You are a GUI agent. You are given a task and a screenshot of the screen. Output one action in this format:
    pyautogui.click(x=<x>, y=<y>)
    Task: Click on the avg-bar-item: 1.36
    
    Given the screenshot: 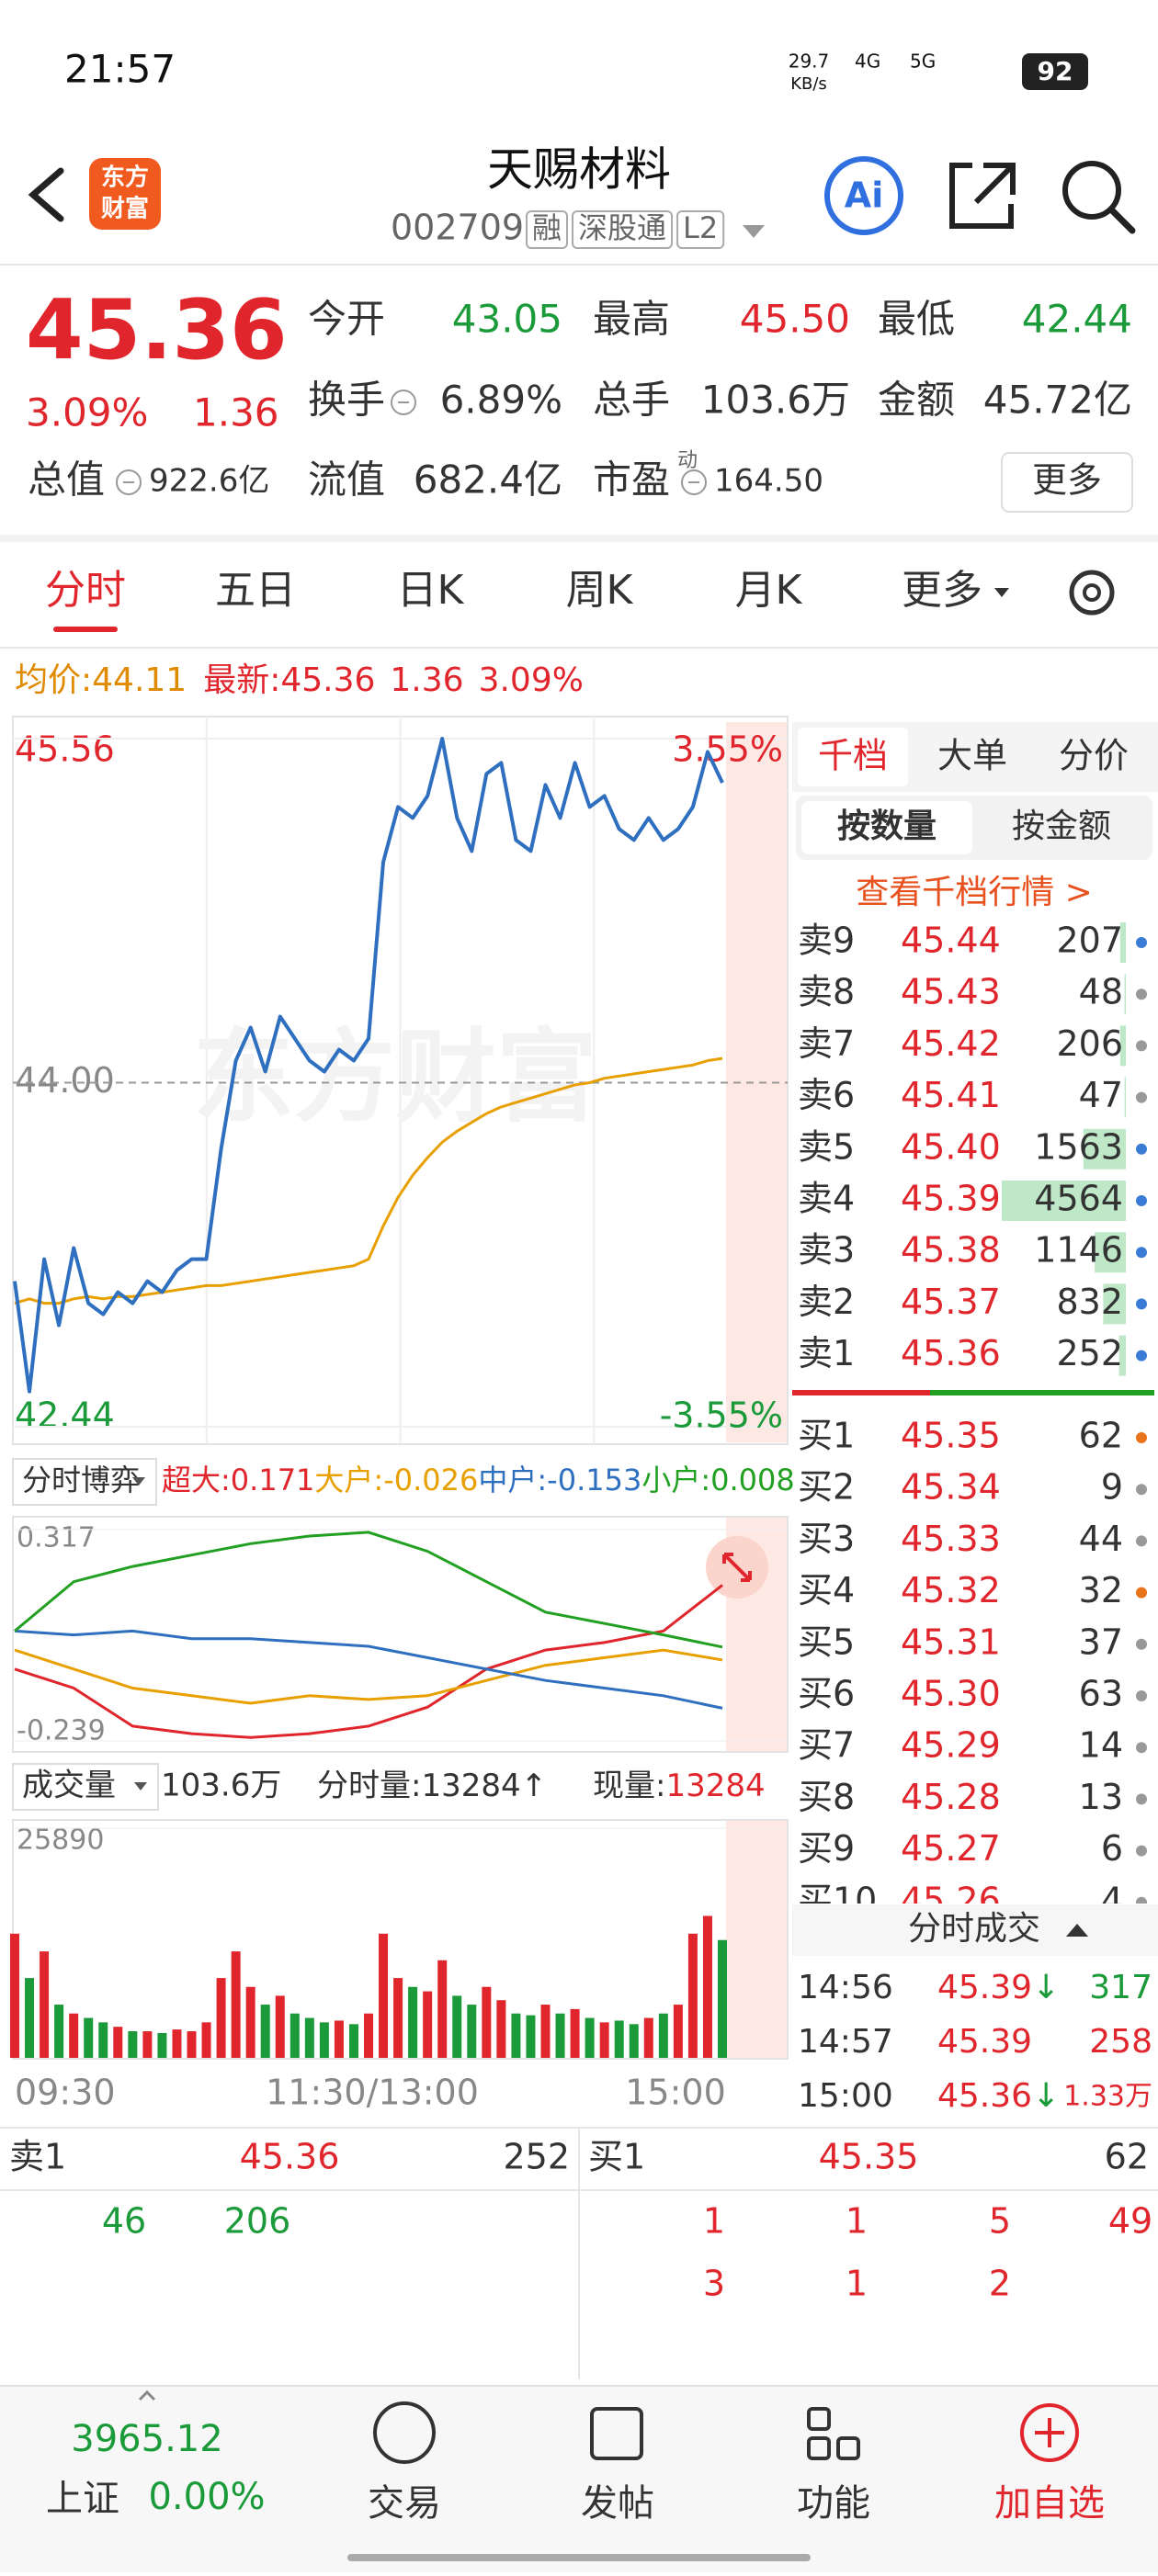 What is the action you would take?
    pyautogui.click(x=426, y=680)
    